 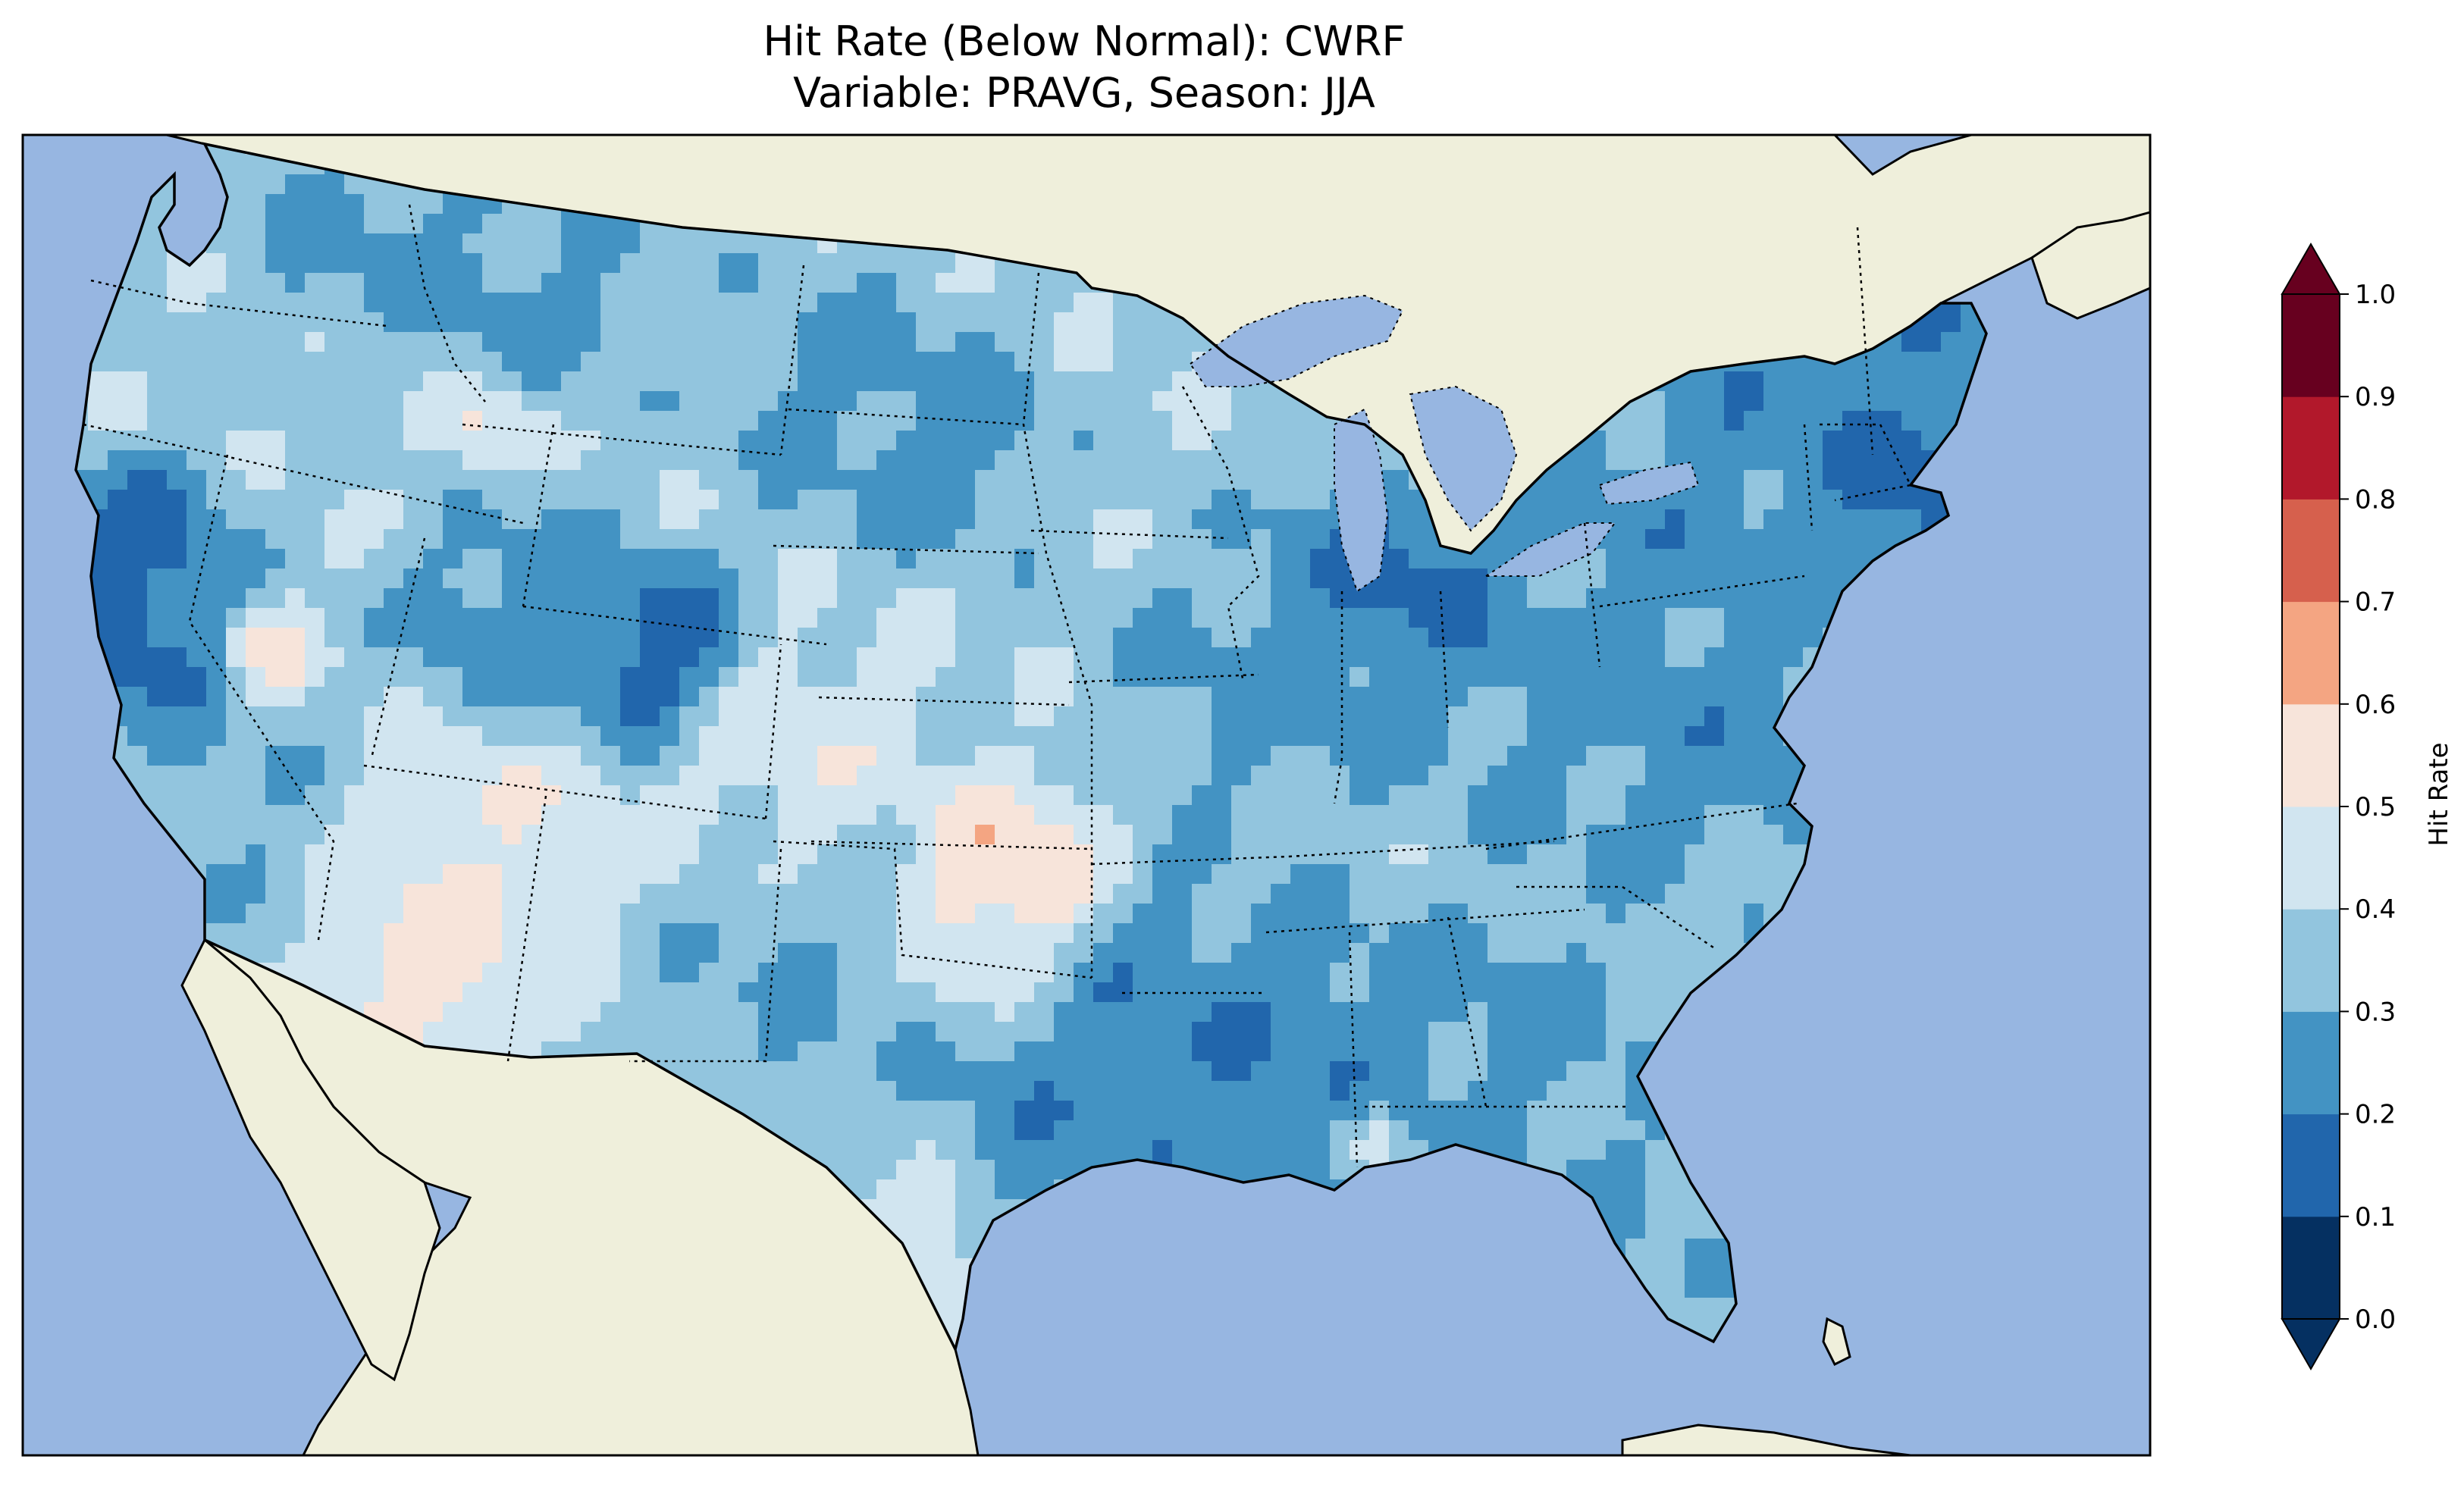 I want to click on chart-title-line-2: Variable: PRAVG, Season: JJA, so click(x=1084, y=93).